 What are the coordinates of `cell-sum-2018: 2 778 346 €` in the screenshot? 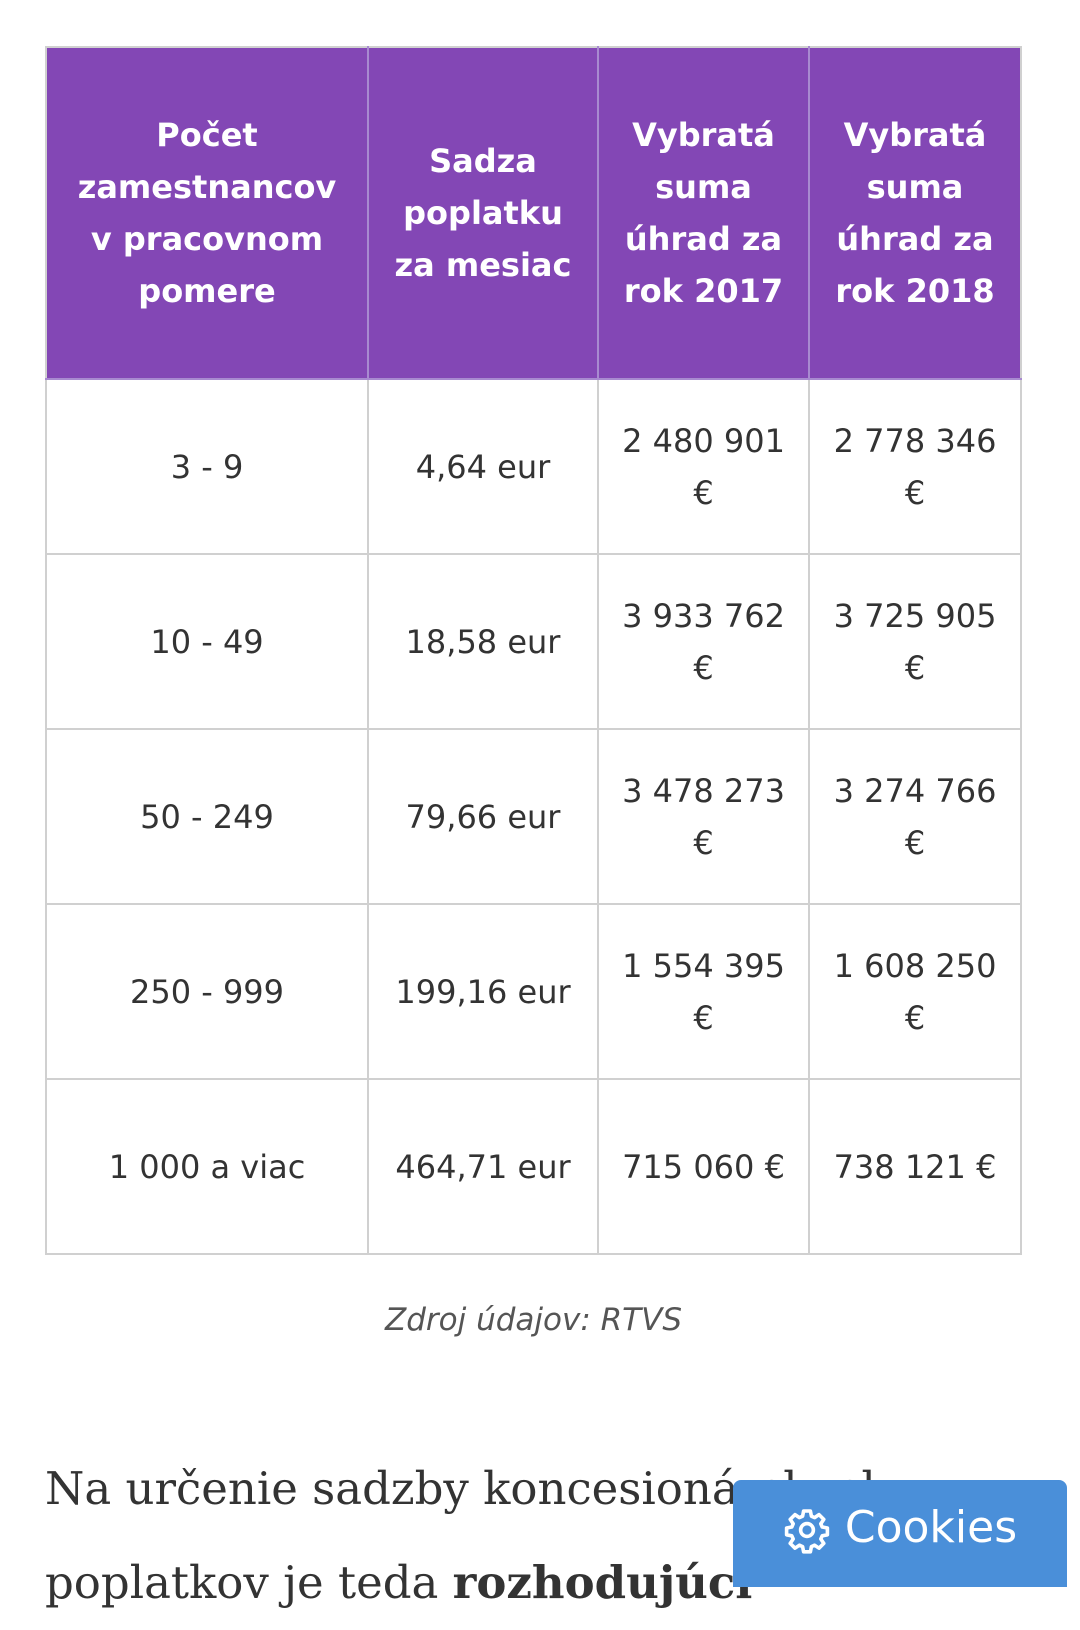 It's located at (915, 466).